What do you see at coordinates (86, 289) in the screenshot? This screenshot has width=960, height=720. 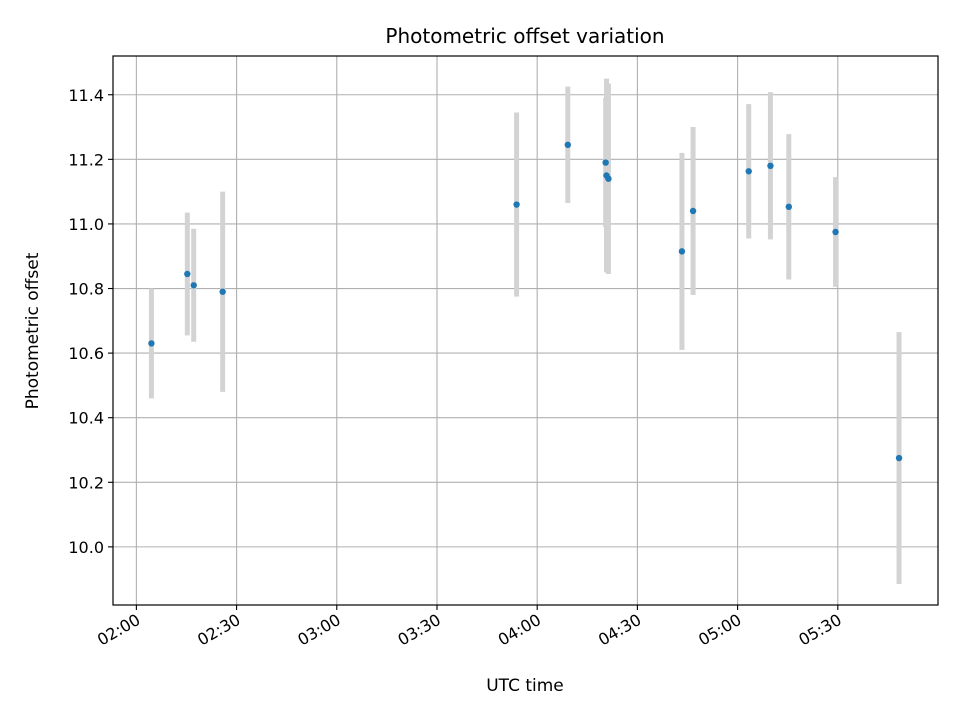 I see `y-tick-label: 10.8` at bounding box center [86, 289].